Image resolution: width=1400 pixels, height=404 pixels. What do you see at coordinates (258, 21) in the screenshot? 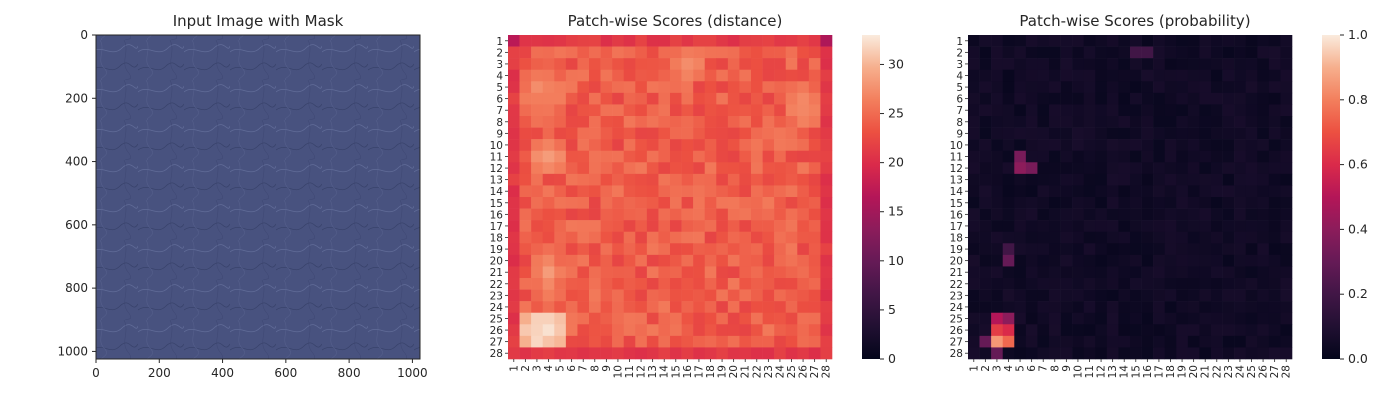
I see `input-image-title: Input Image with Mask` at bounding box center [258, 21].